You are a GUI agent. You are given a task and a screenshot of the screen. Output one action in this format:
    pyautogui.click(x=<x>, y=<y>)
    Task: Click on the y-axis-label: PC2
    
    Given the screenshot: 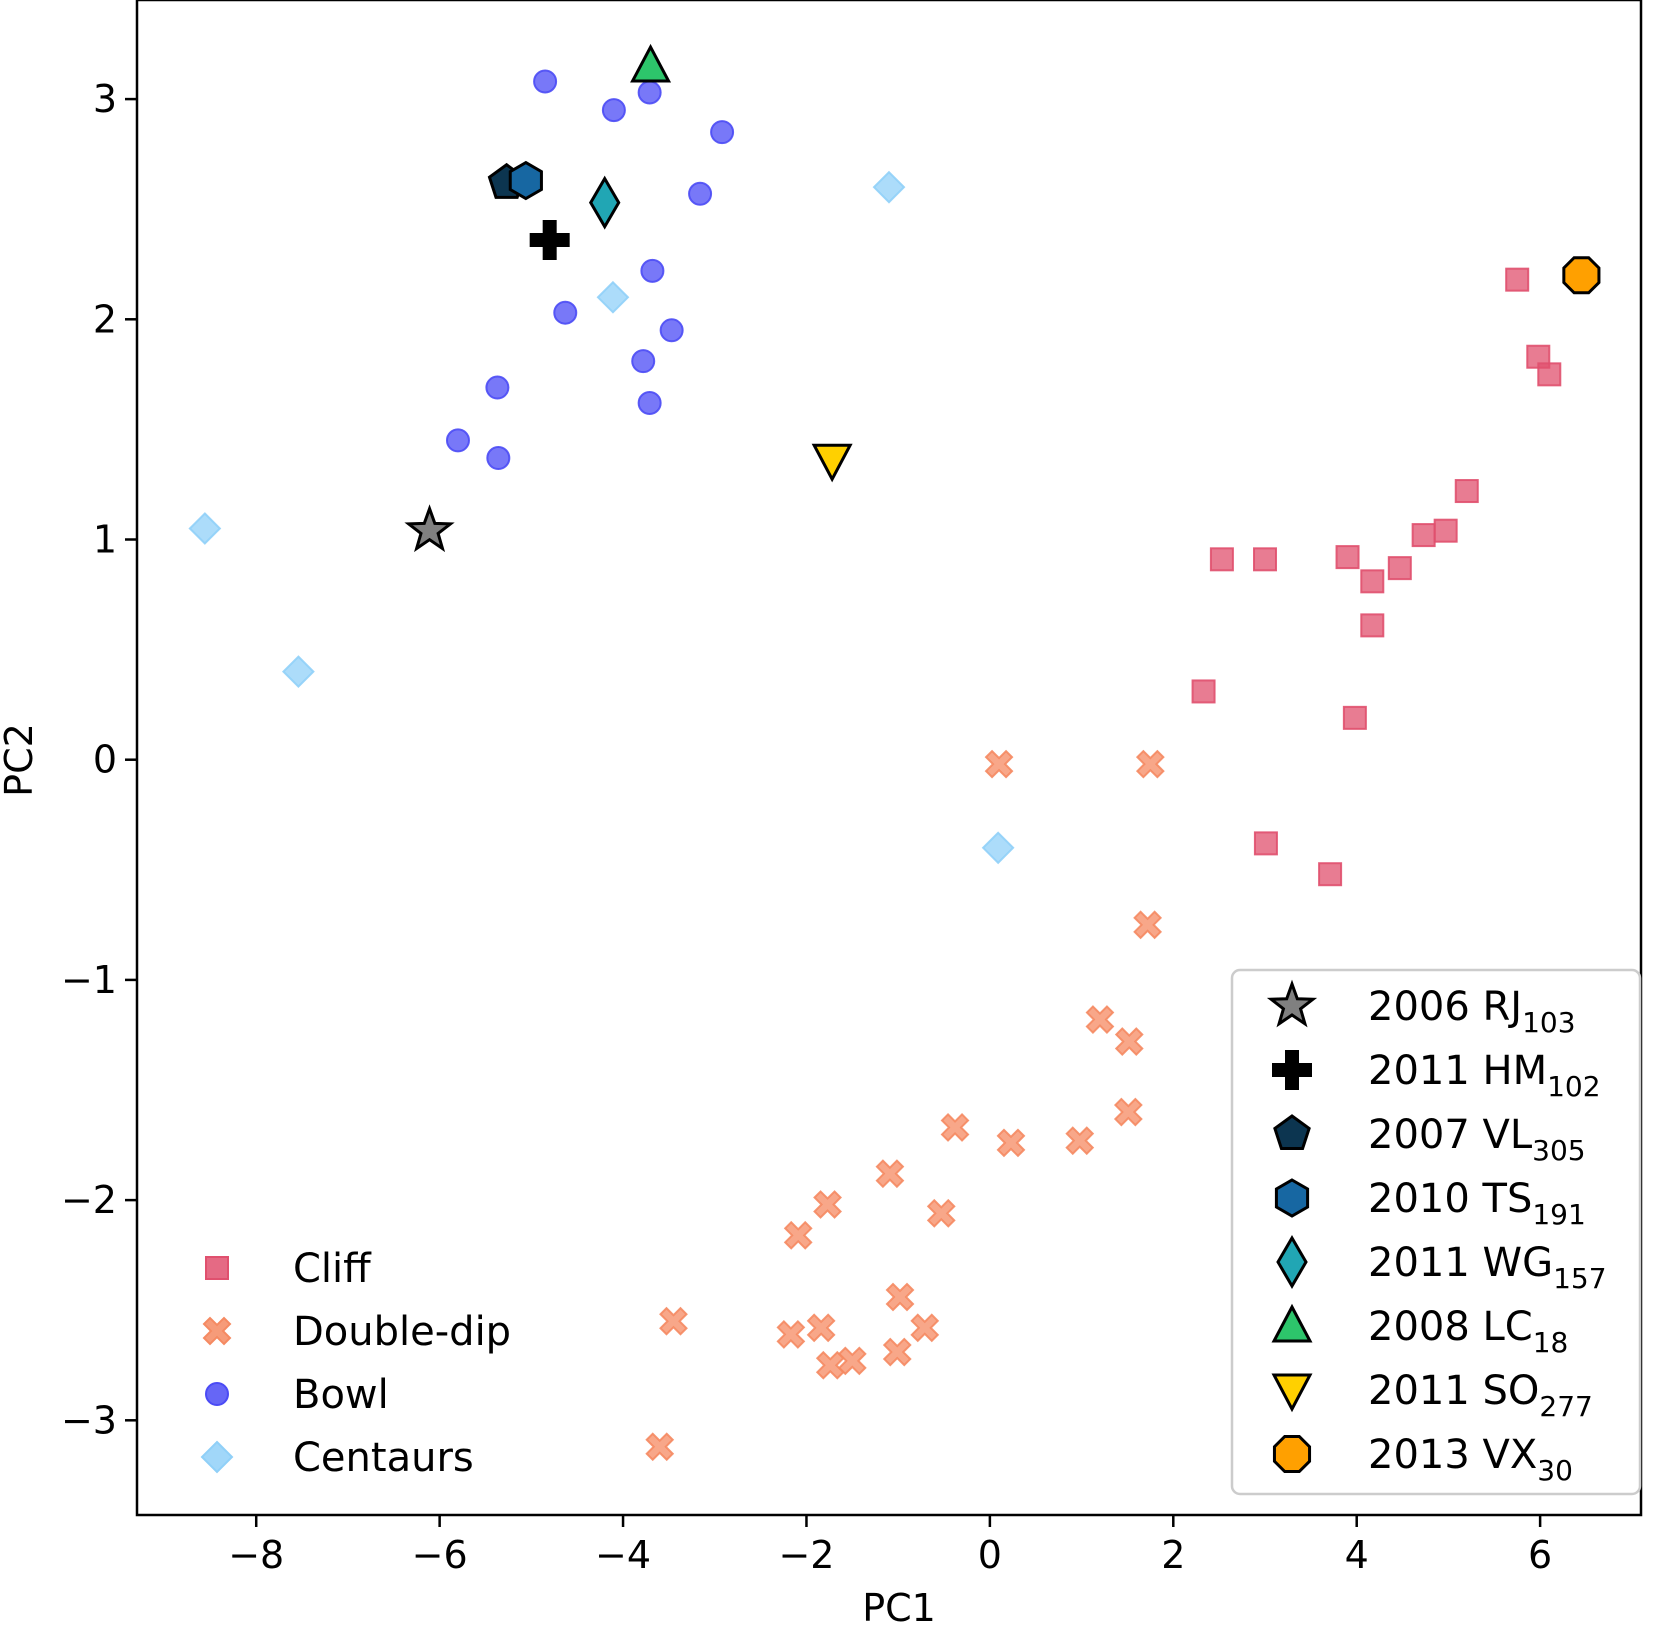 What is the action you would take?
    pyautogui.click(x=20, y=760)
    